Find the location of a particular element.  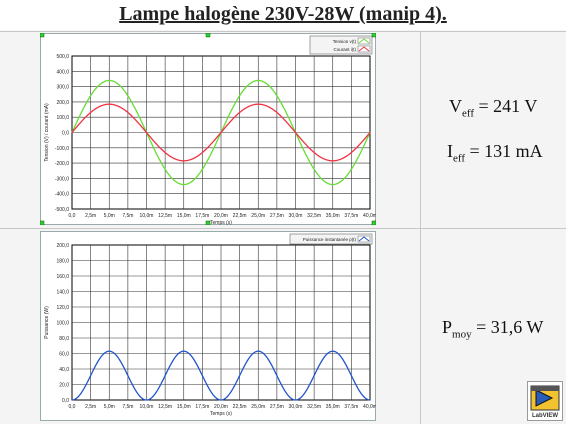

horizontal-separator is located at coordinates (283, 31).